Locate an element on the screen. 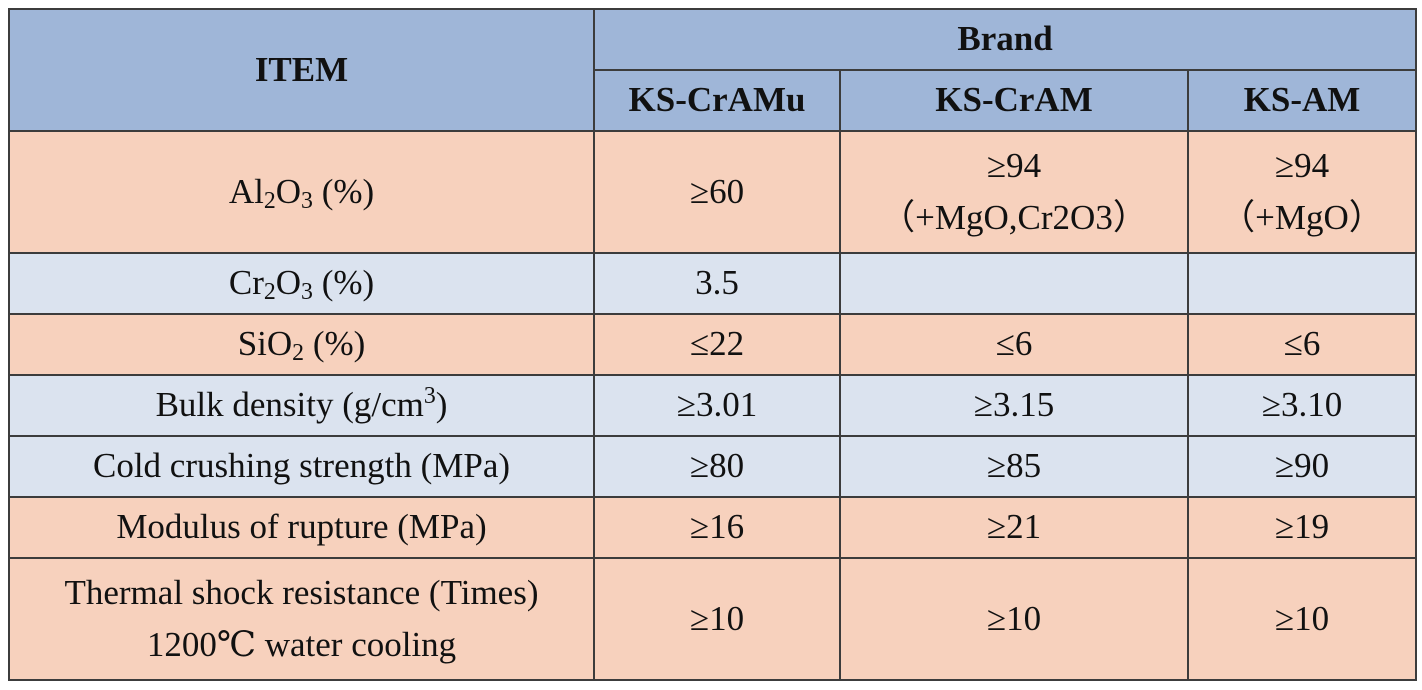  value-cell: ≥21 is located at coordinates (1014, 527).